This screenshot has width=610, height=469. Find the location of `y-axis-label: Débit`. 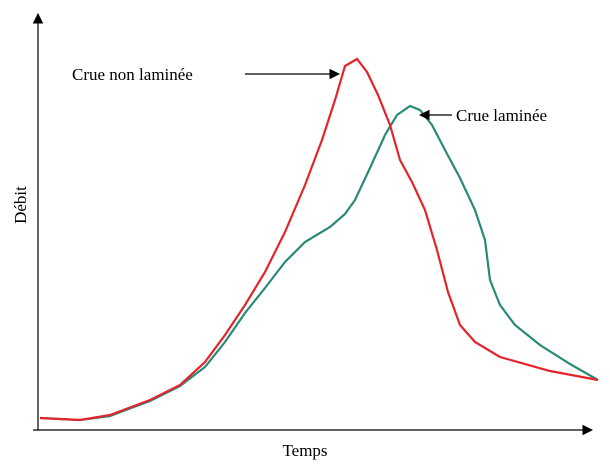

y-axis-label: Débit is located at coordinates (20, 205).